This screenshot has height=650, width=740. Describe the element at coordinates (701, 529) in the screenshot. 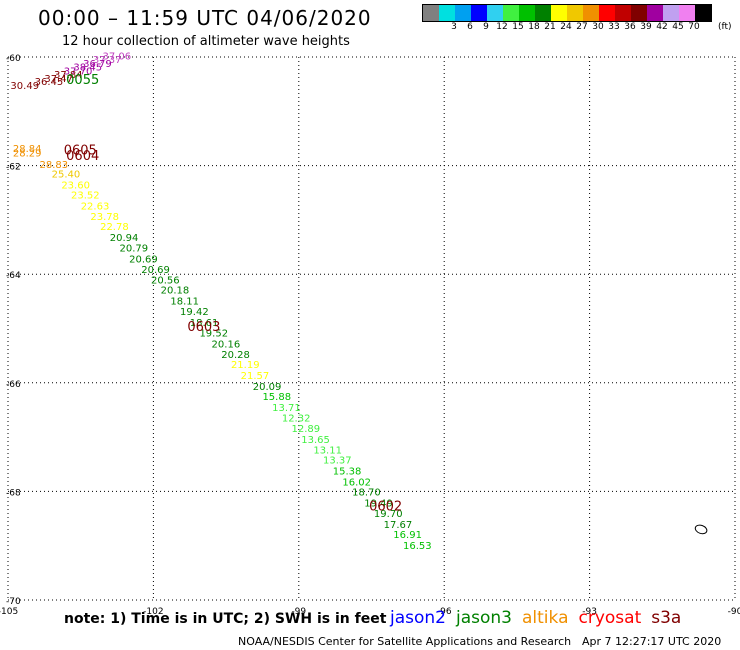

I see `island-outline` at that location.